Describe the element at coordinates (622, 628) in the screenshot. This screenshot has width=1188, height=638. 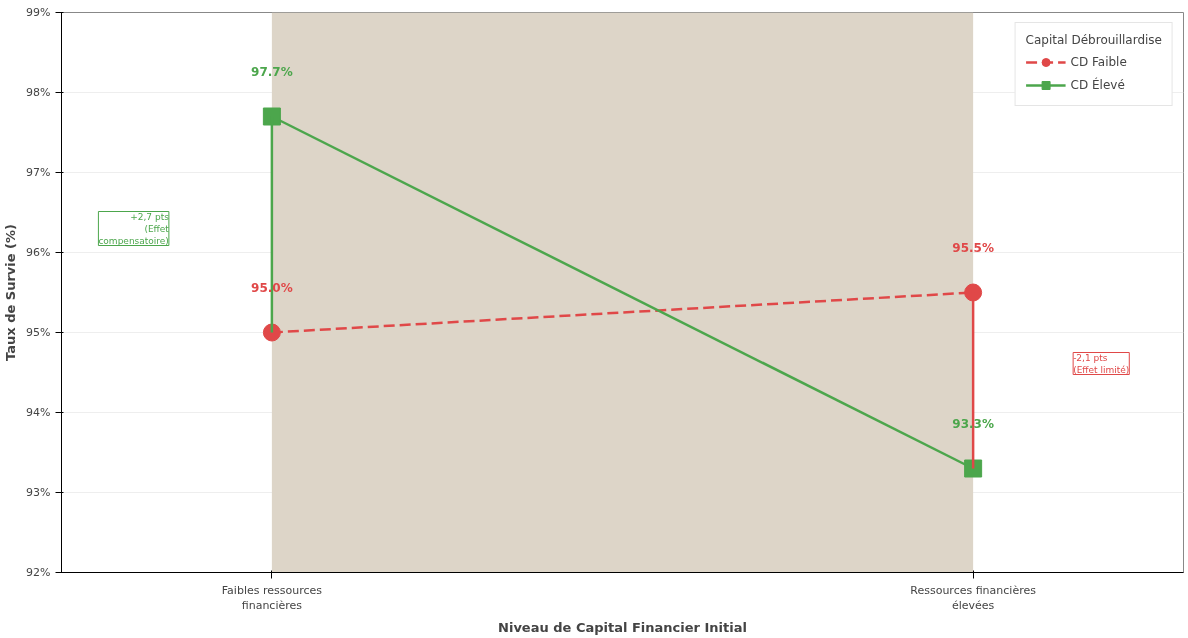
I see `x-axis-title: Niveau de Capital Financier Initial` at that location.